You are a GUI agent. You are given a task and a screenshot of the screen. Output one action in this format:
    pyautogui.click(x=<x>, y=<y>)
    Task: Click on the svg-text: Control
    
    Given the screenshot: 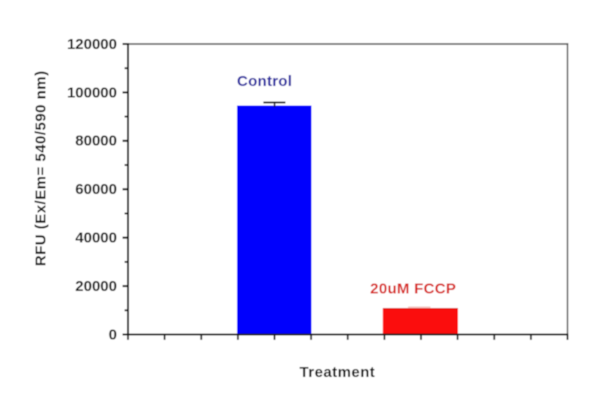 What is the action you would take?
    pyautogui.click(x=264, y=81)
    